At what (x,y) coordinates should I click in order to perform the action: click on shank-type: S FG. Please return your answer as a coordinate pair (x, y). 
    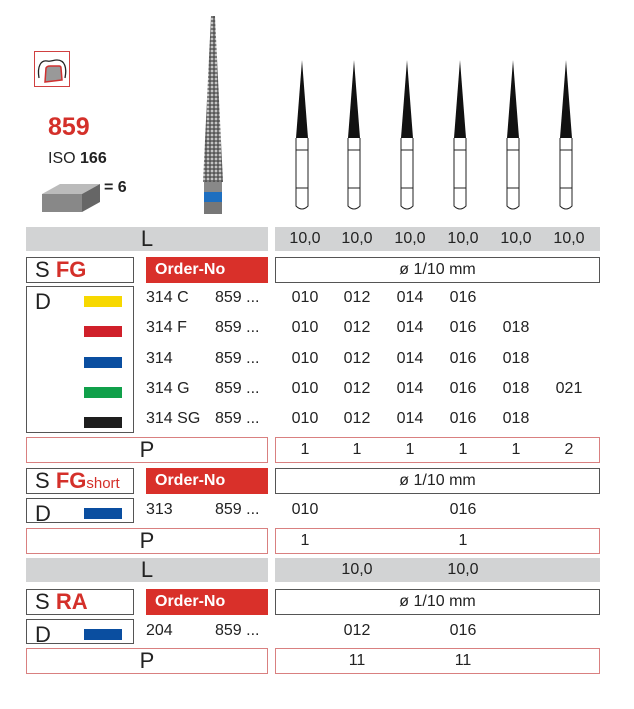
    Looking at the image, I should click on (80, 270).